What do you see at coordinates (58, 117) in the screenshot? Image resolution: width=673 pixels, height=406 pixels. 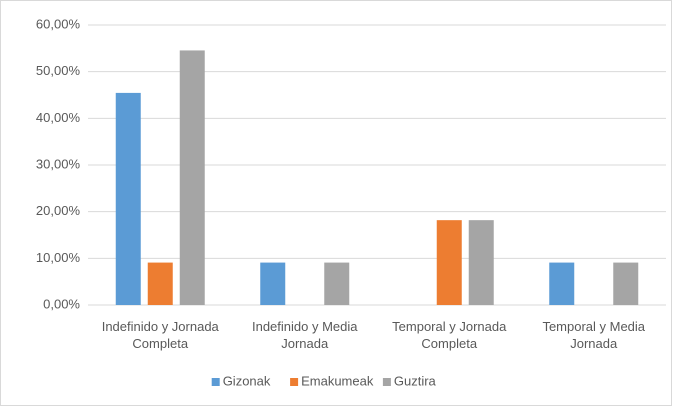 I see `y-tick-label: 40,00%` at bounding box center [58, 117].